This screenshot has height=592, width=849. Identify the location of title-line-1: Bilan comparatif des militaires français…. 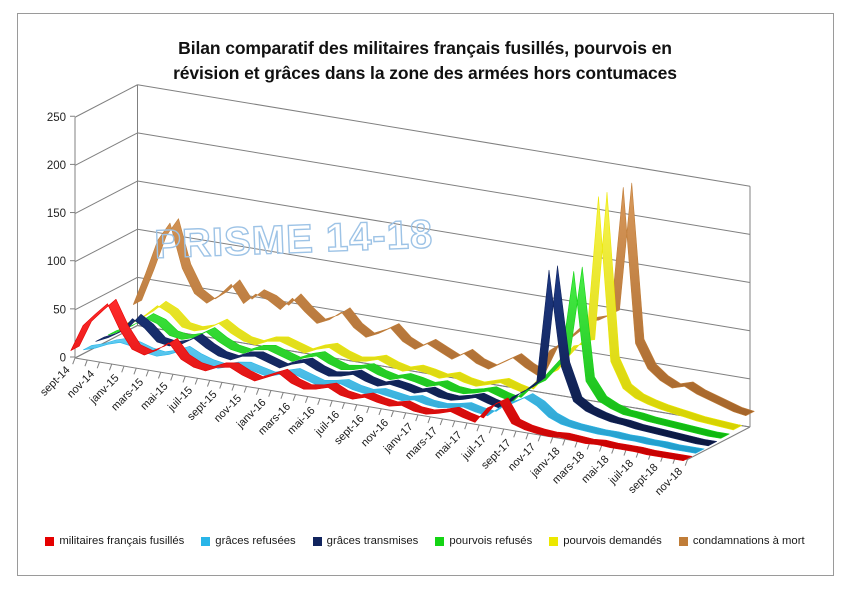
(425, 48).